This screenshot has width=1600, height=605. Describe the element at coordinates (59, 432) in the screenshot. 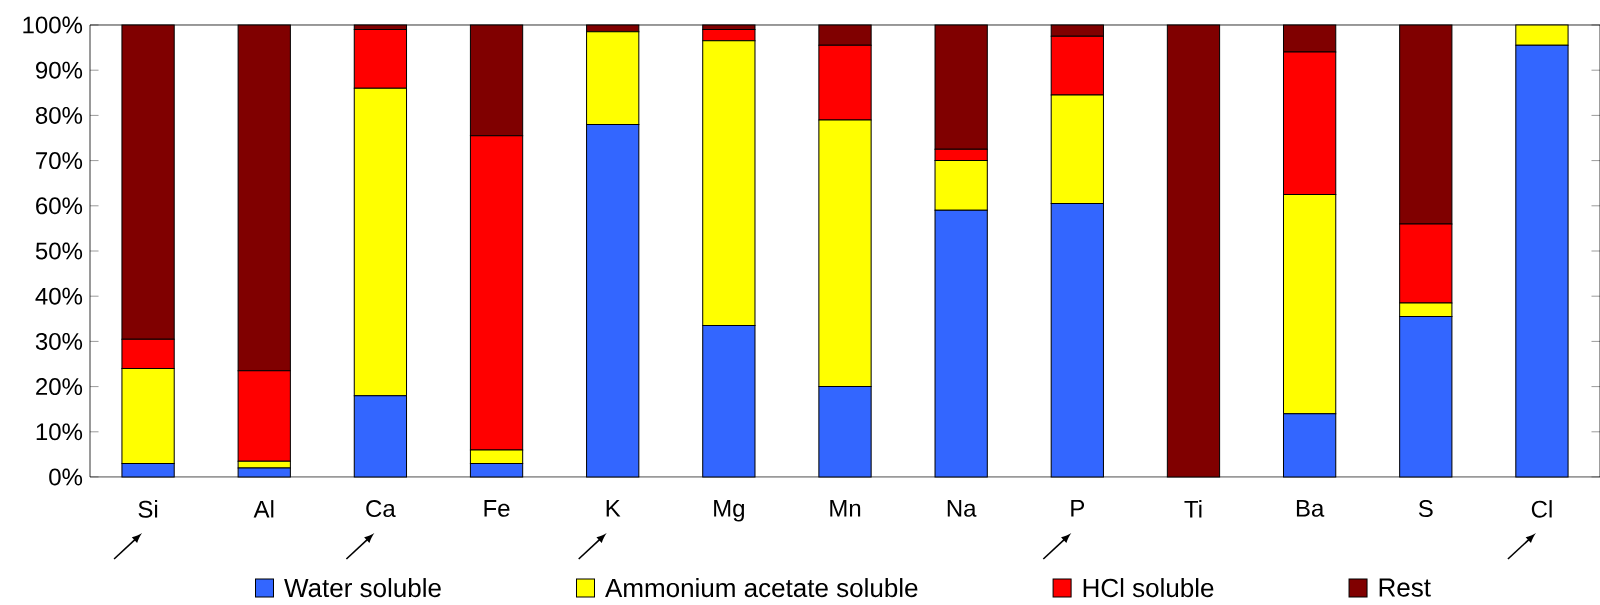

I see `y-tick-label: 10%` at that location.